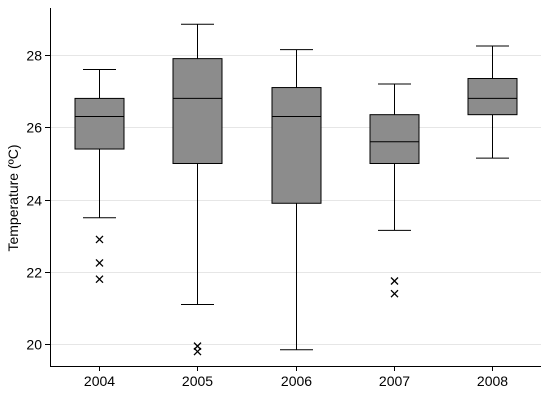 The image size is (555, 400). What do you see at coordinates (197, 381) in the screenshot?
I see `x-tick-label: 2005` at bounding box center [197, 381].